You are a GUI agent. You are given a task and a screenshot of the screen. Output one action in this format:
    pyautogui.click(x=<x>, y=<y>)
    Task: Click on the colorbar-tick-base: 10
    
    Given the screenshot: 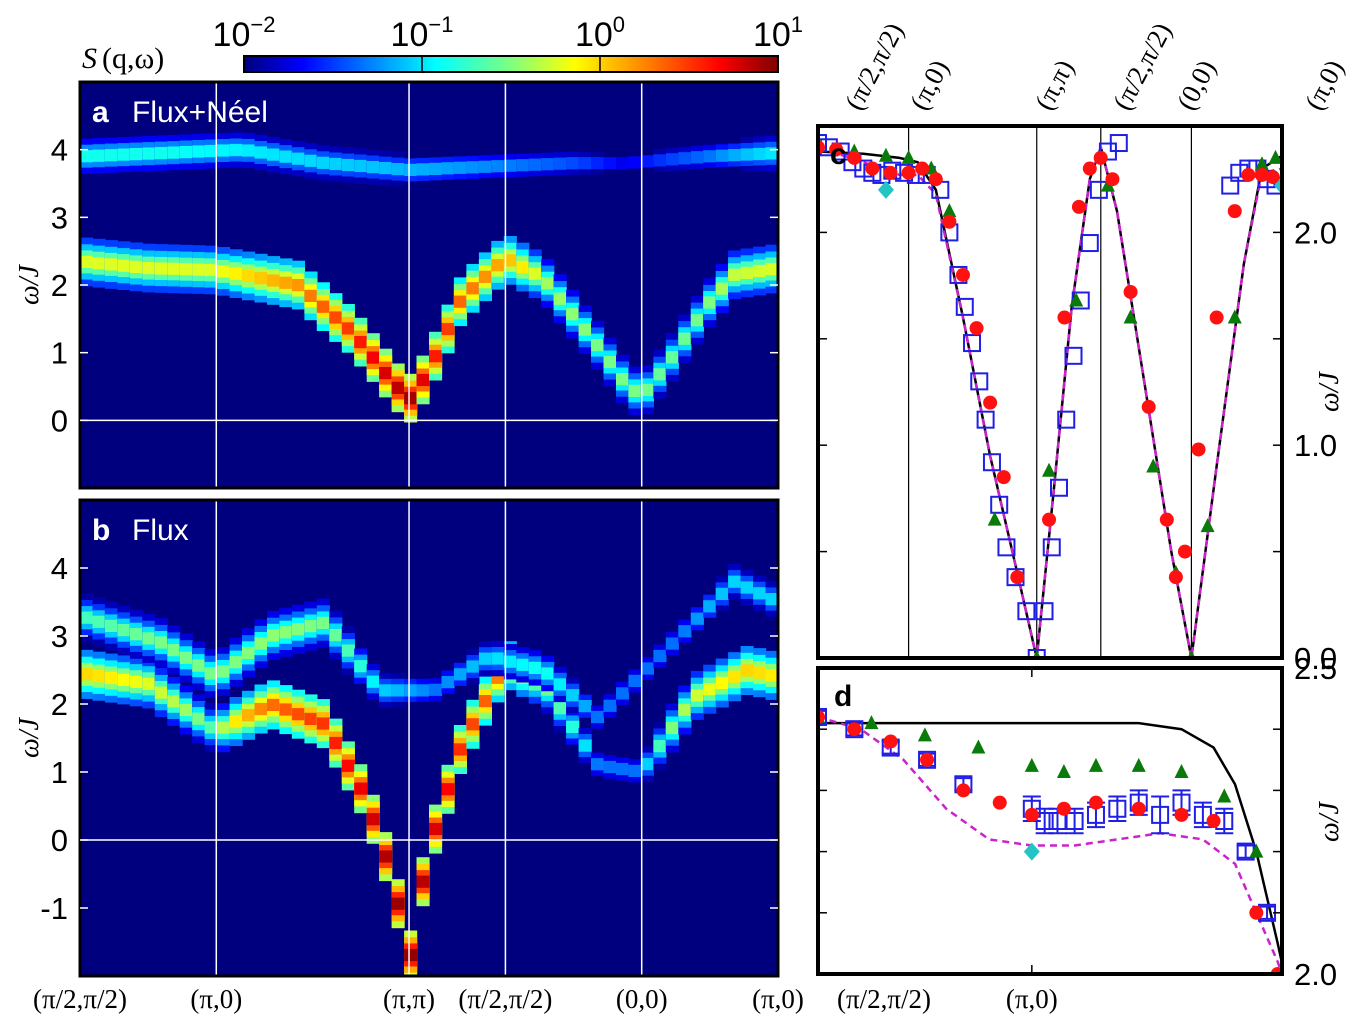 What is the action you would take?
    pyautogui.click(x=594, y=35)
    